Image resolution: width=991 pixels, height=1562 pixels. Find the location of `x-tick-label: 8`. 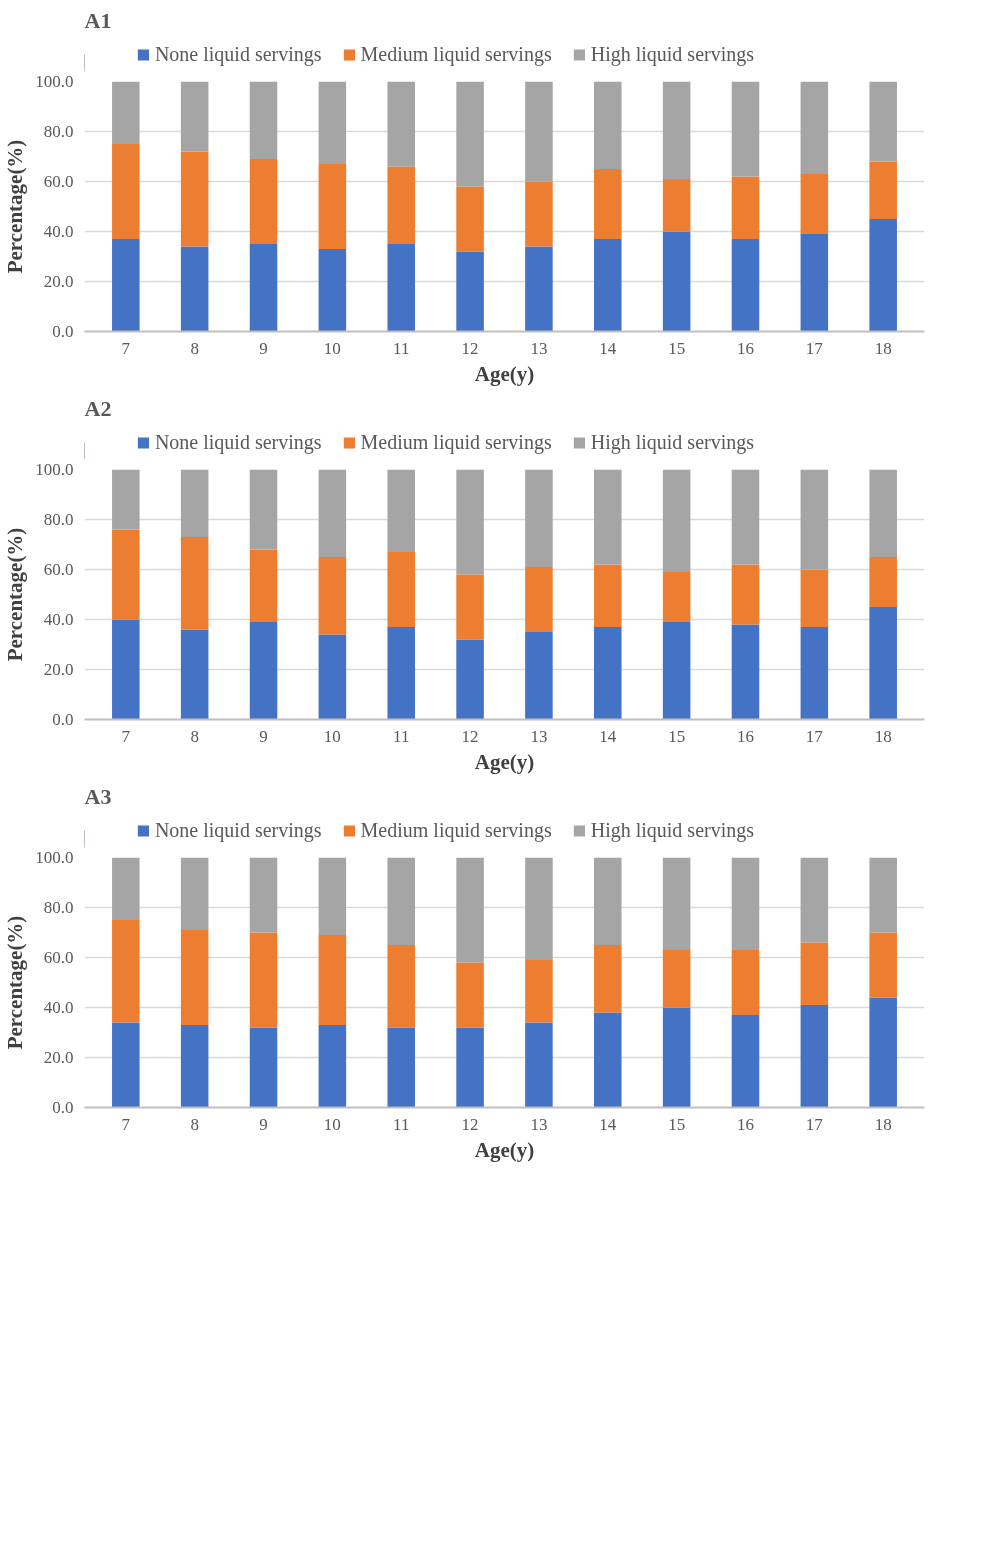

x-tick-label: 8 is located at coordinates (194, 1124).